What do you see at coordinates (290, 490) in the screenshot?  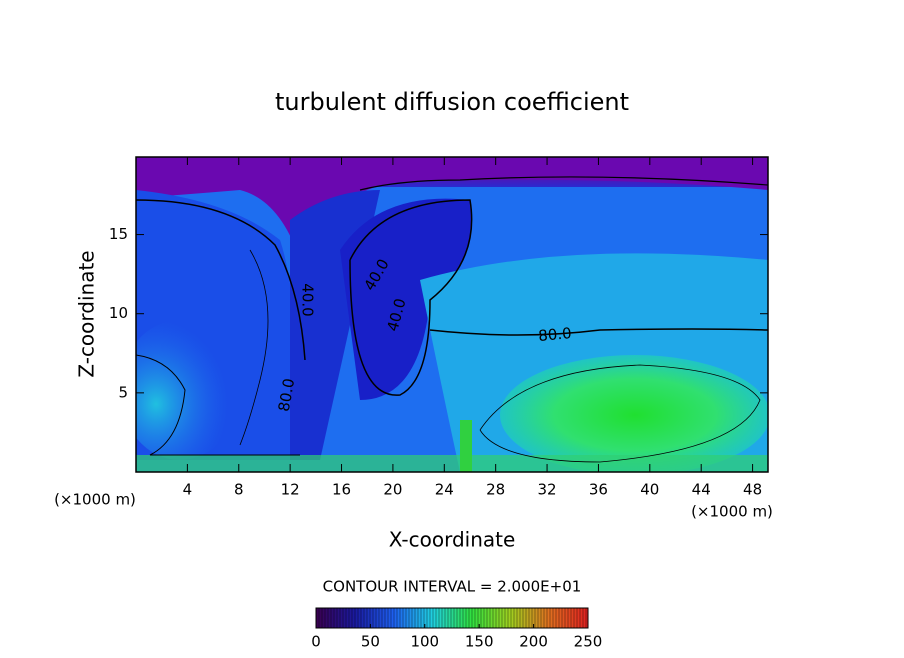 I see `x-tick-label: 12` at bounding box center [290, 490].